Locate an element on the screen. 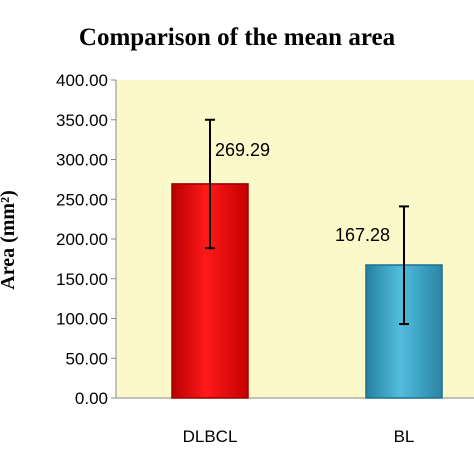  y-tick-label: 50.00 is located at coordinates (86, 358).